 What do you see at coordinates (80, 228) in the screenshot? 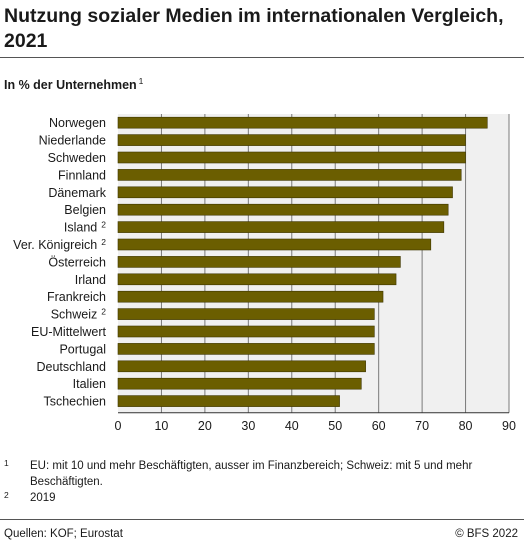
I see `category-name: Island` at bounding box center [80, 228].